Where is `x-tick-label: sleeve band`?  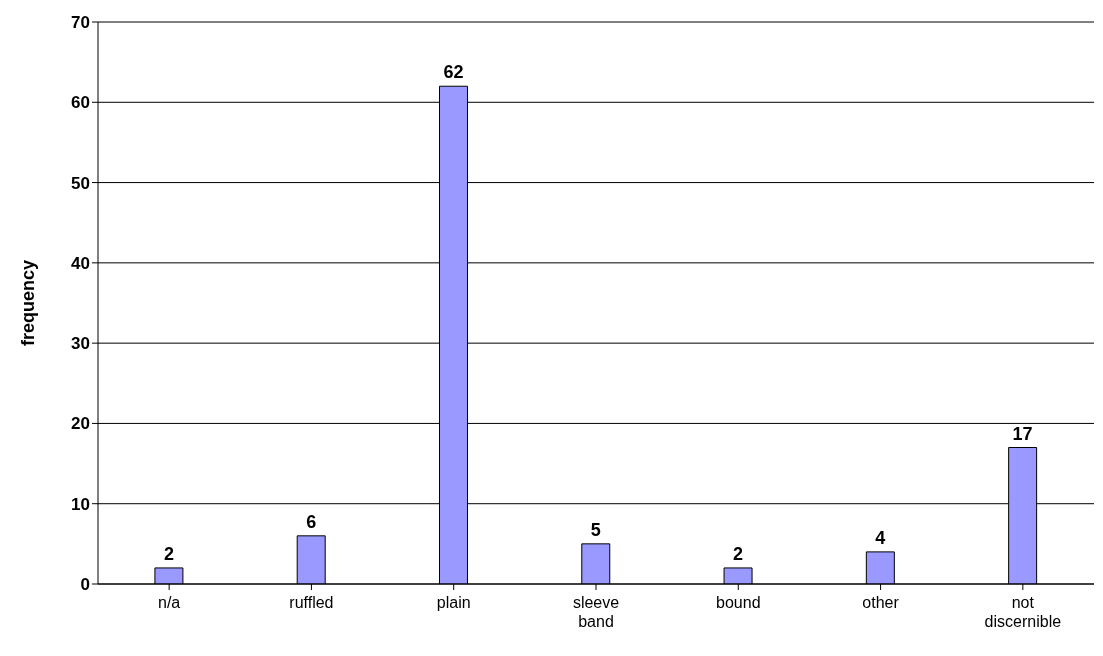 x-tick-label: sleeve band is located at coordinates (596, 612).